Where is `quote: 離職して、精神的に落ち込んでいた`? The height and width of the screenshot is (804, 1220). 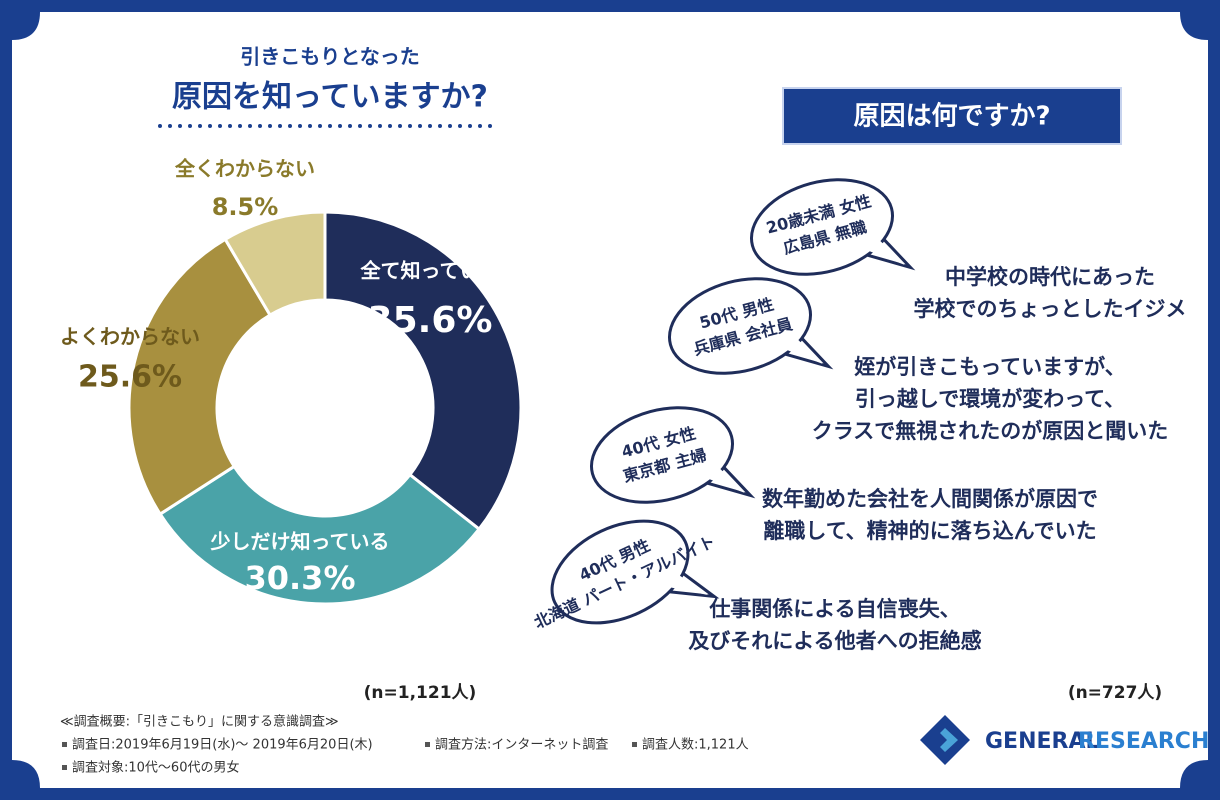 quote: 離職して、精神的に落ち込んでいた is located at coordinates (929, 531).